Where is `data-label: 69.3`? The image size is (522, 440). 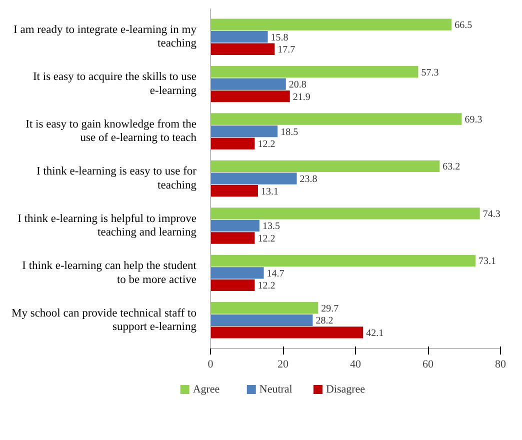 data-label: 69.3 is located at coordinates (473, 120).